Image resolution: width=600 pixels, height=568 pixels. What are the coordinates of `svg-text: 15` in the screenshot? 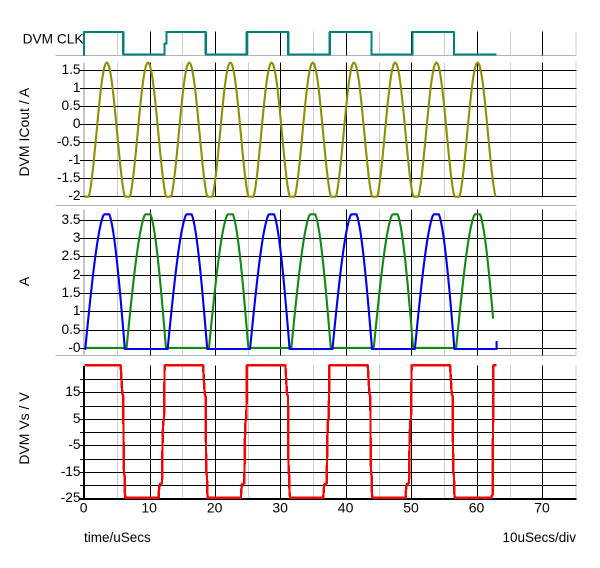 It's located at (73, 391).